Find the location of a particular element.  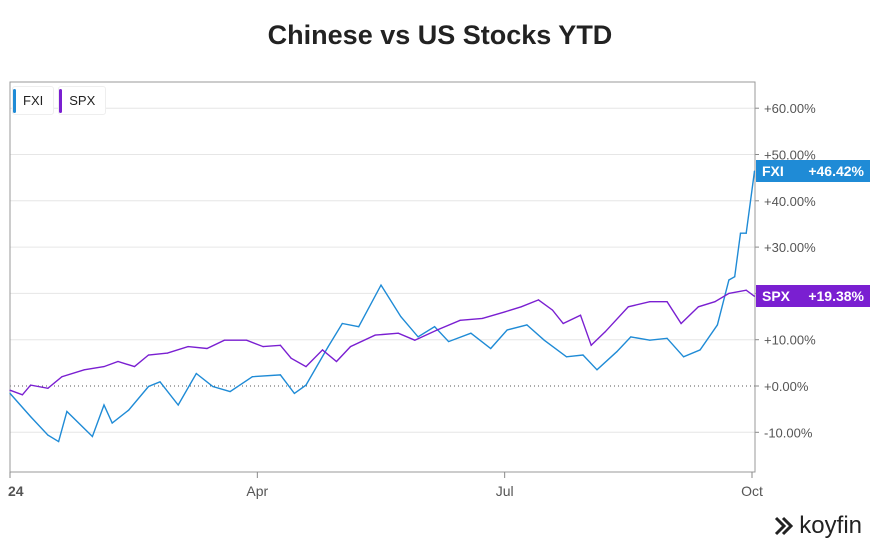

y-tick-label: +60.00% is located at coordinates (790, 108).